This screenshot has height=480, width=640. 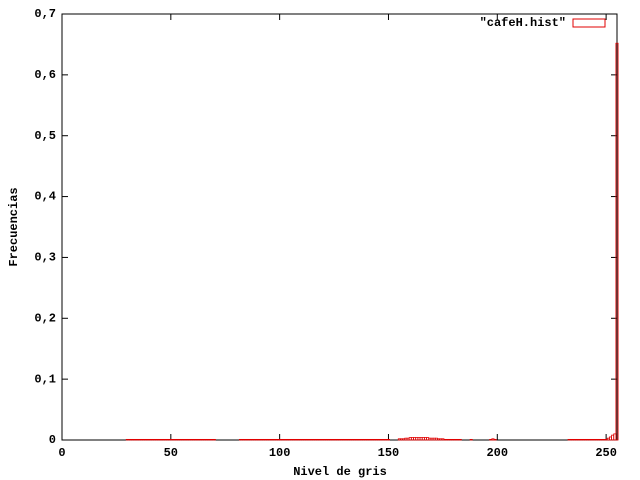 What do you see at coordinates (523, 23) in the screenshot?
I see `legend-label: "cafeH.hist"` at bounding box center [523, 23].